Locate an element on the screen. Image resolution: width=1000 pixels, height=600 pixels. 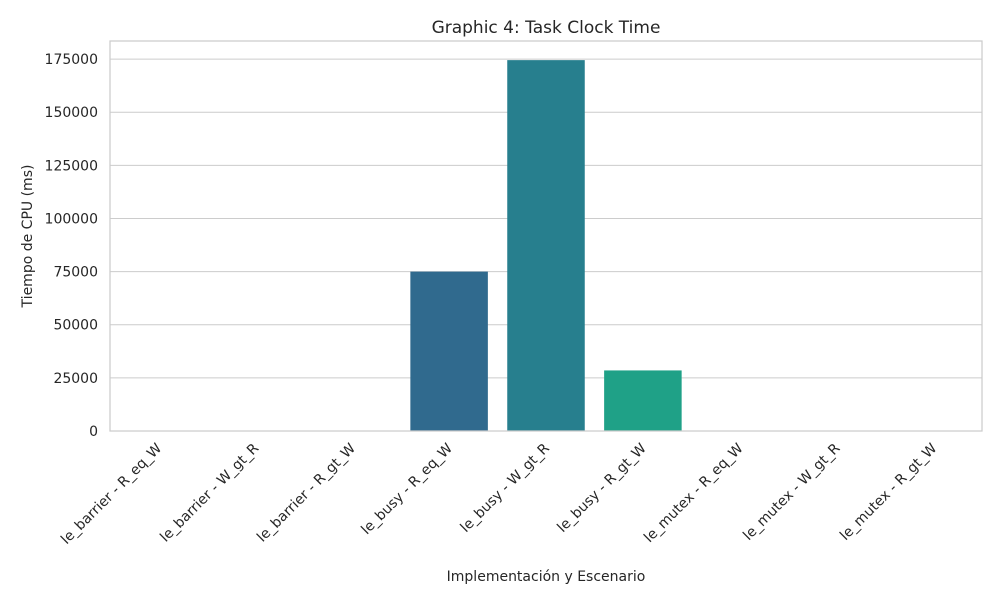
x-tick-label: le_busy - R_gt_W is located at coordinates (601, 487).